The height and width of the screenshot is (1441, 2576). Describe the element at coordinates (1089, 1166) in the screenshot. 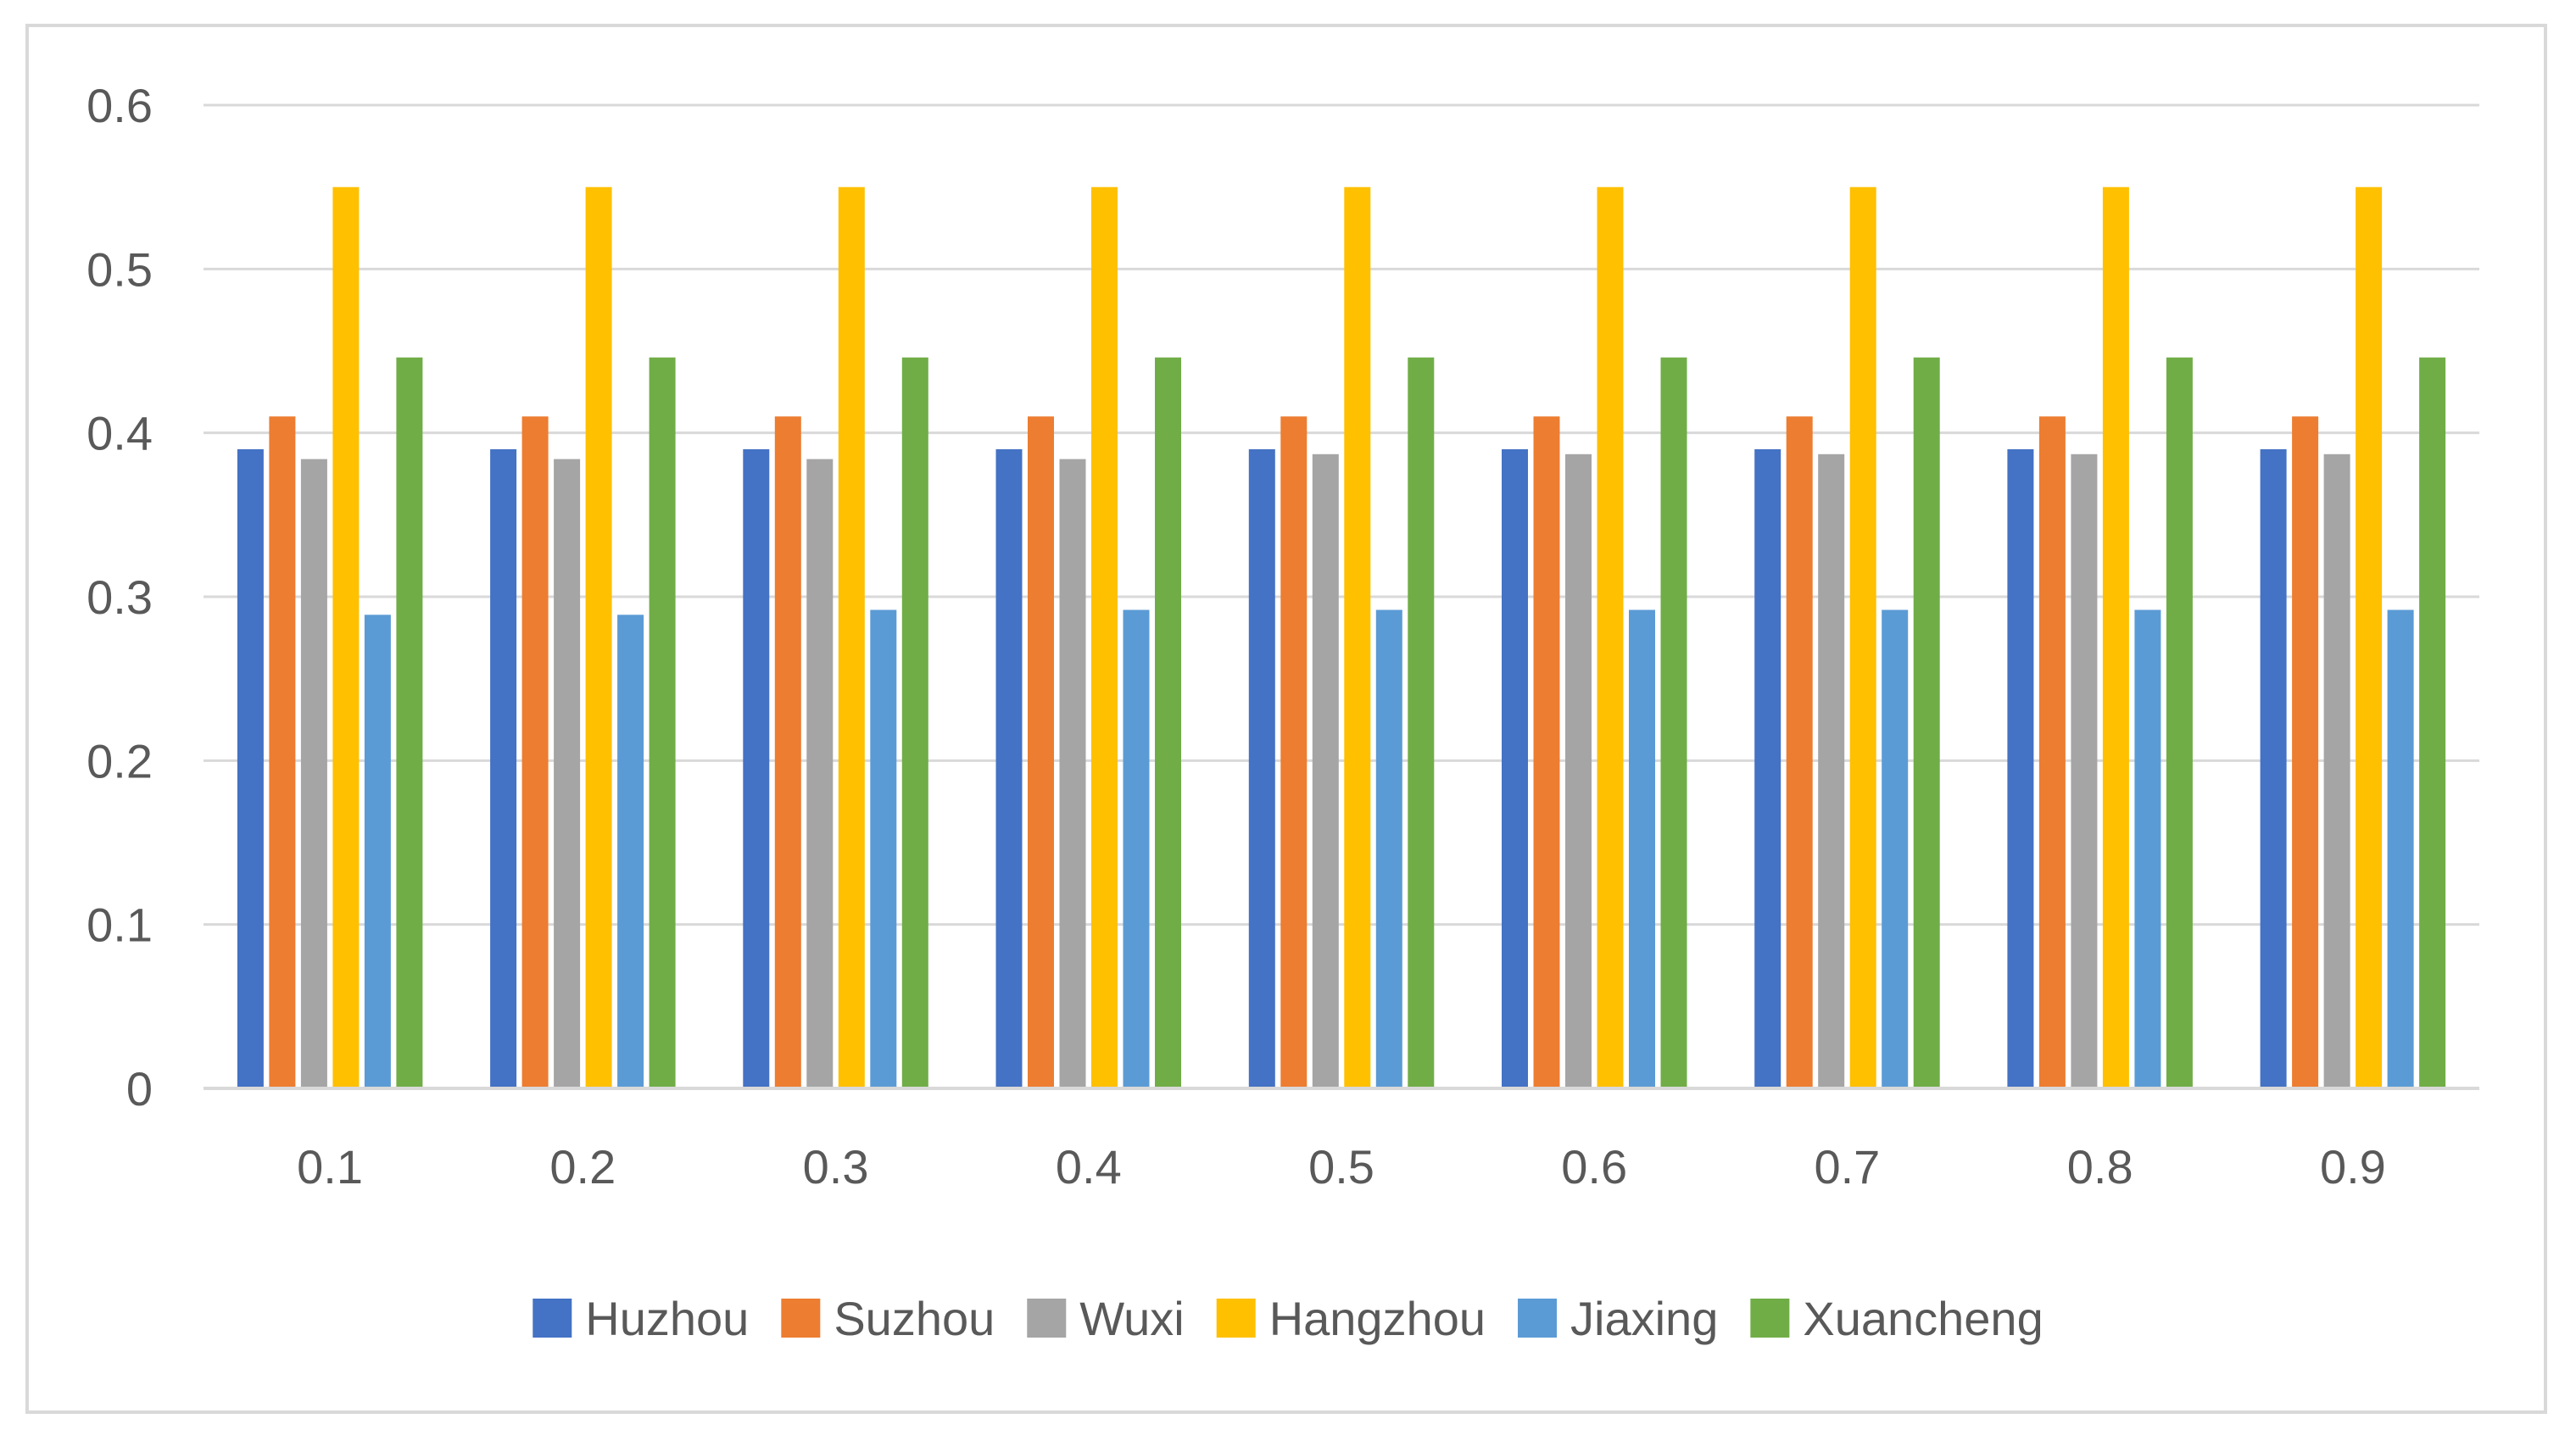

I see `x-tick-label: 0.4` at that location.